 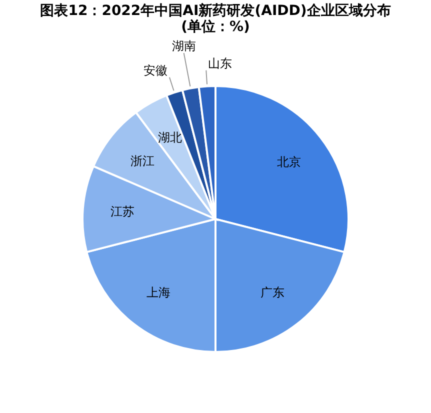 What do you see at coordinates (272, 293) in the screenshot?
I see `slice-label: 广东` at bounding box center [272, 293].